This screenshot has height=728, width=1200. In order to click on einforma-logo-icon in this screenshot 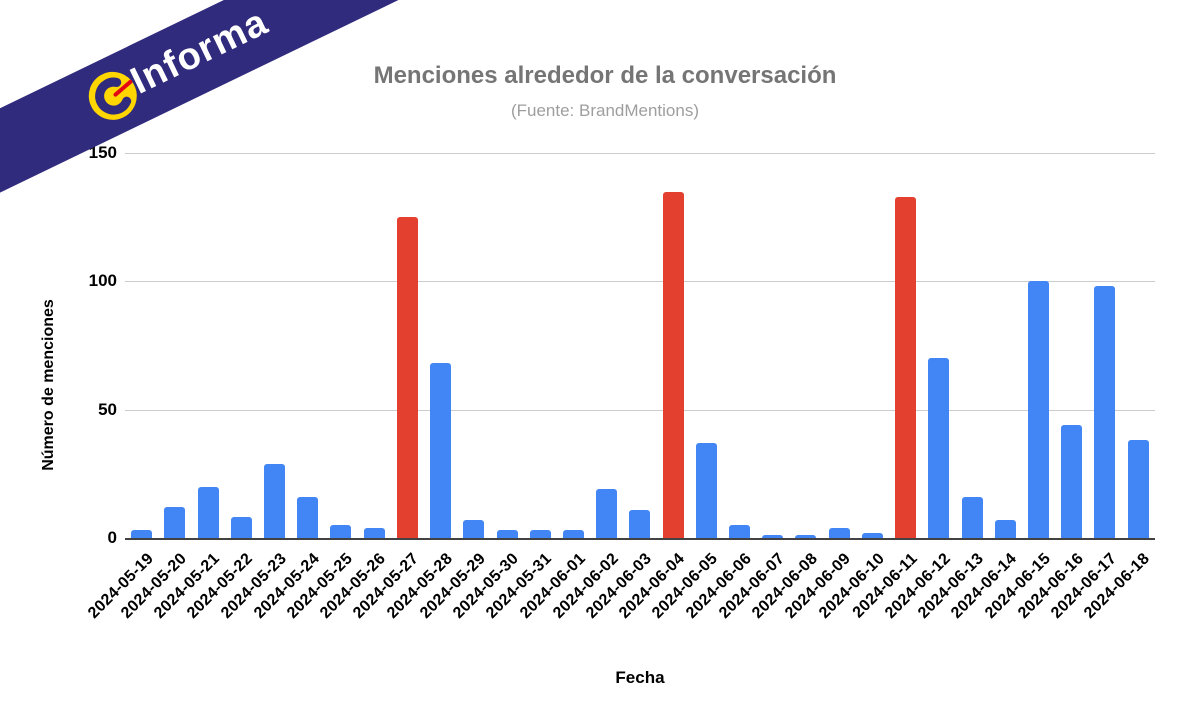, I will do `click(112, 95)`.